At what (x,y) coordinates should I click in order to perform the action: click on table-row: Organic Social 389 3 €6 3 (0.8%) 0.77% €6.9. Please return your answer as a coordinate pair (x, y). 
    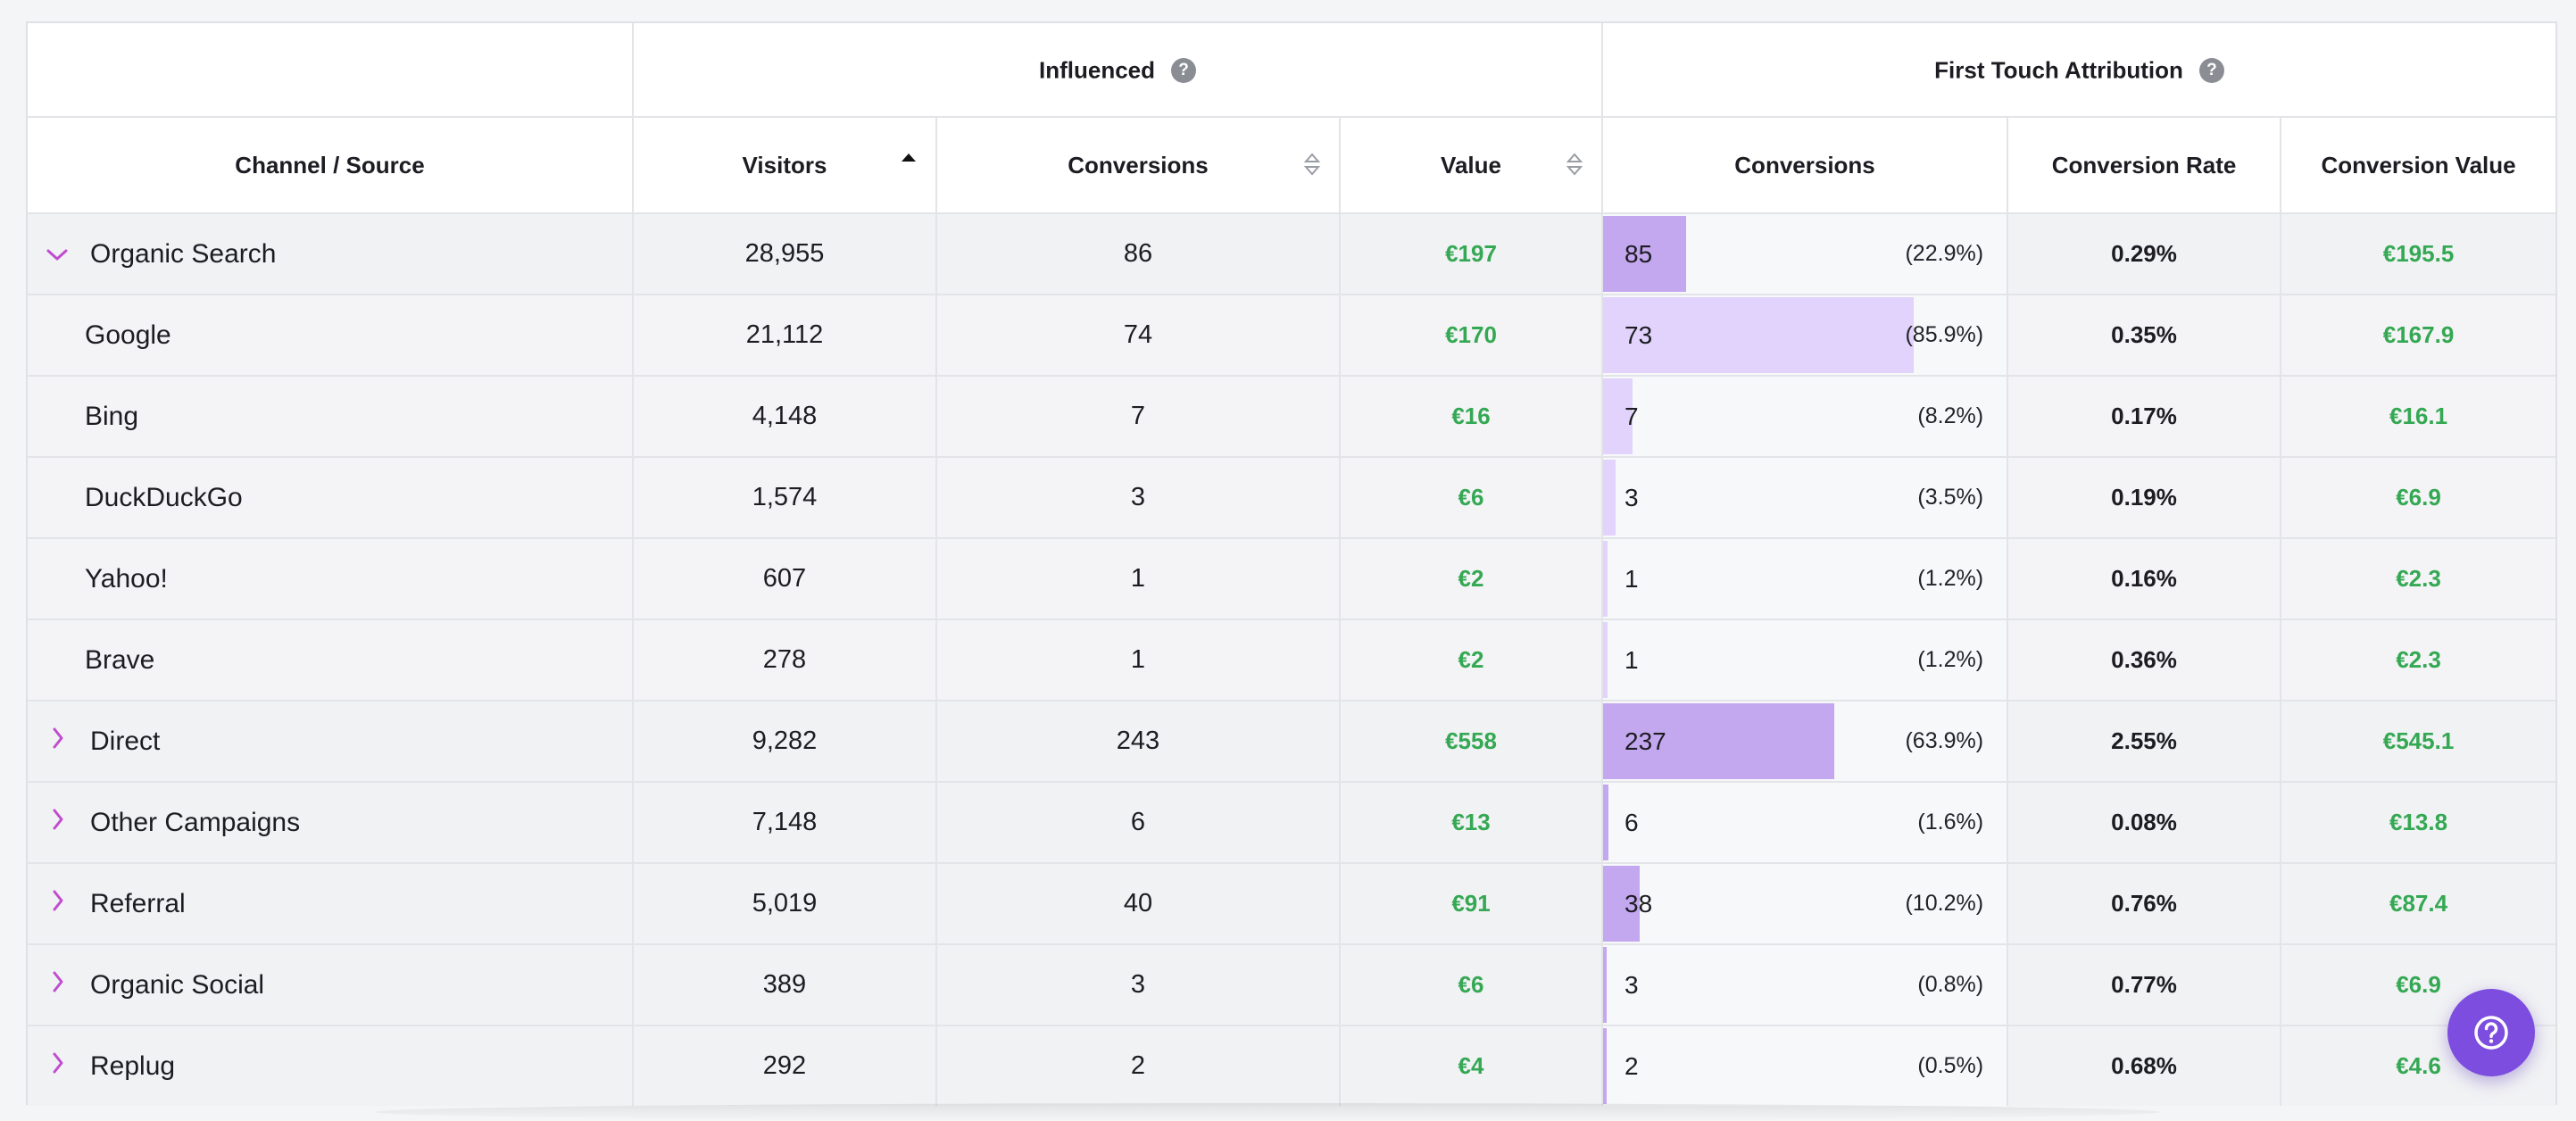
    Looking at the image, I should click on (1292, 985).